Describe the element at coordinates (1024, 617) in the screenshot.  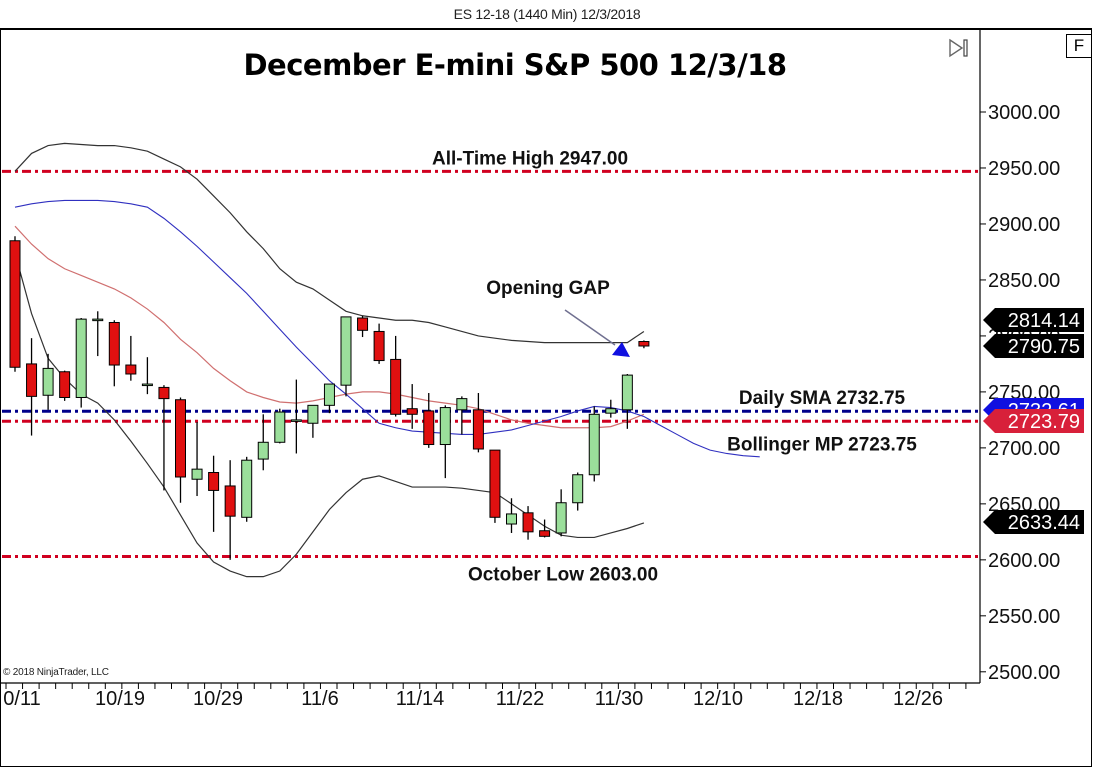
I see `price-tick-label: 2550.00` at that location.